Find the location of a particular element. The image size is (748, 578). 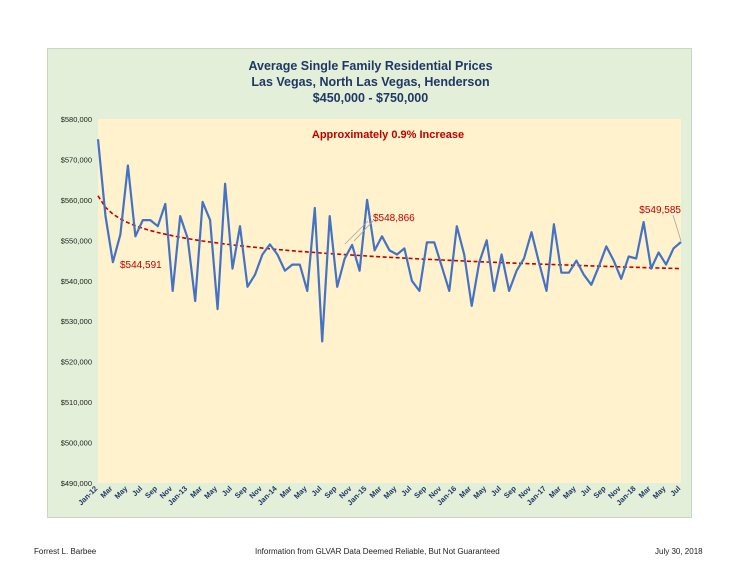

callout-label: $548,866 is located at coordinates (394, 218).